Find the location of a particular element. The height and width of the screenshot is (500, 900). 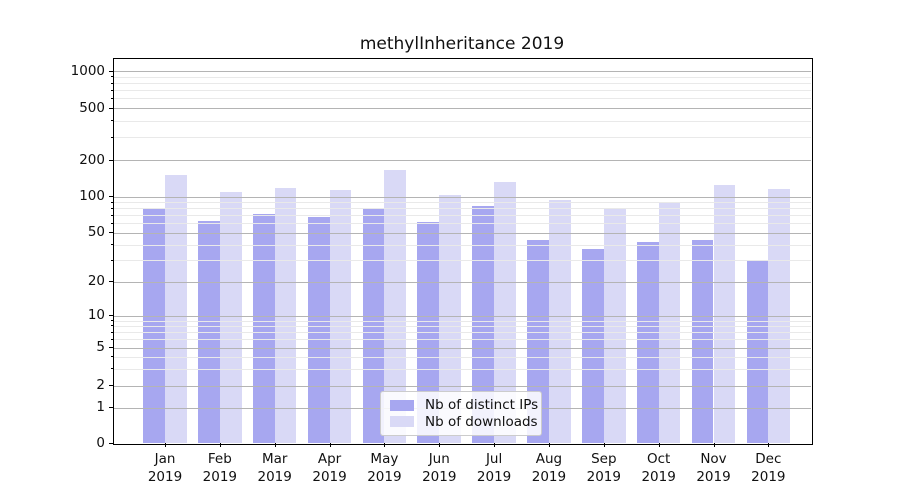

chart-title: methylInheritance 2019 is located at coordinates (462, 44).